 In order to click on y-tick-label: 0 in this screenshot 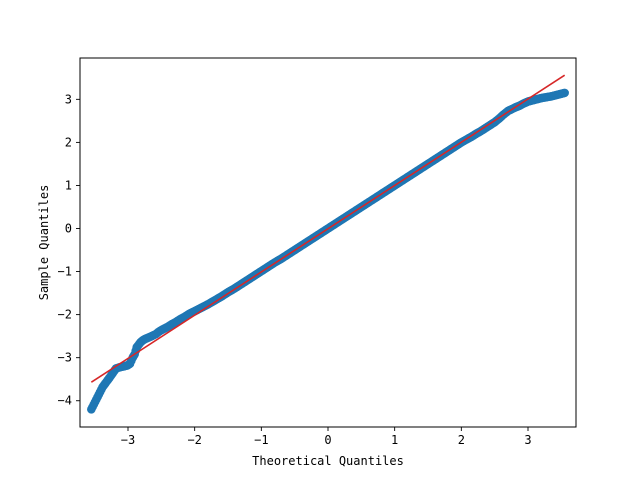, I will do `click(68, 229)`.